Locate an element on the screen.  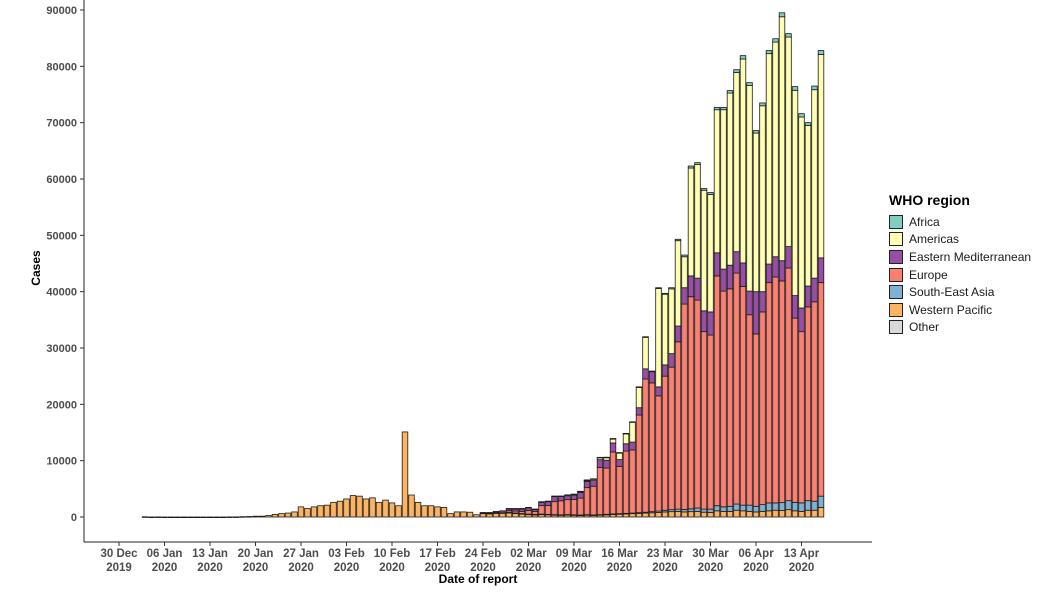
x-tick-label: 24 Feb is located at coordinates (483, 554).